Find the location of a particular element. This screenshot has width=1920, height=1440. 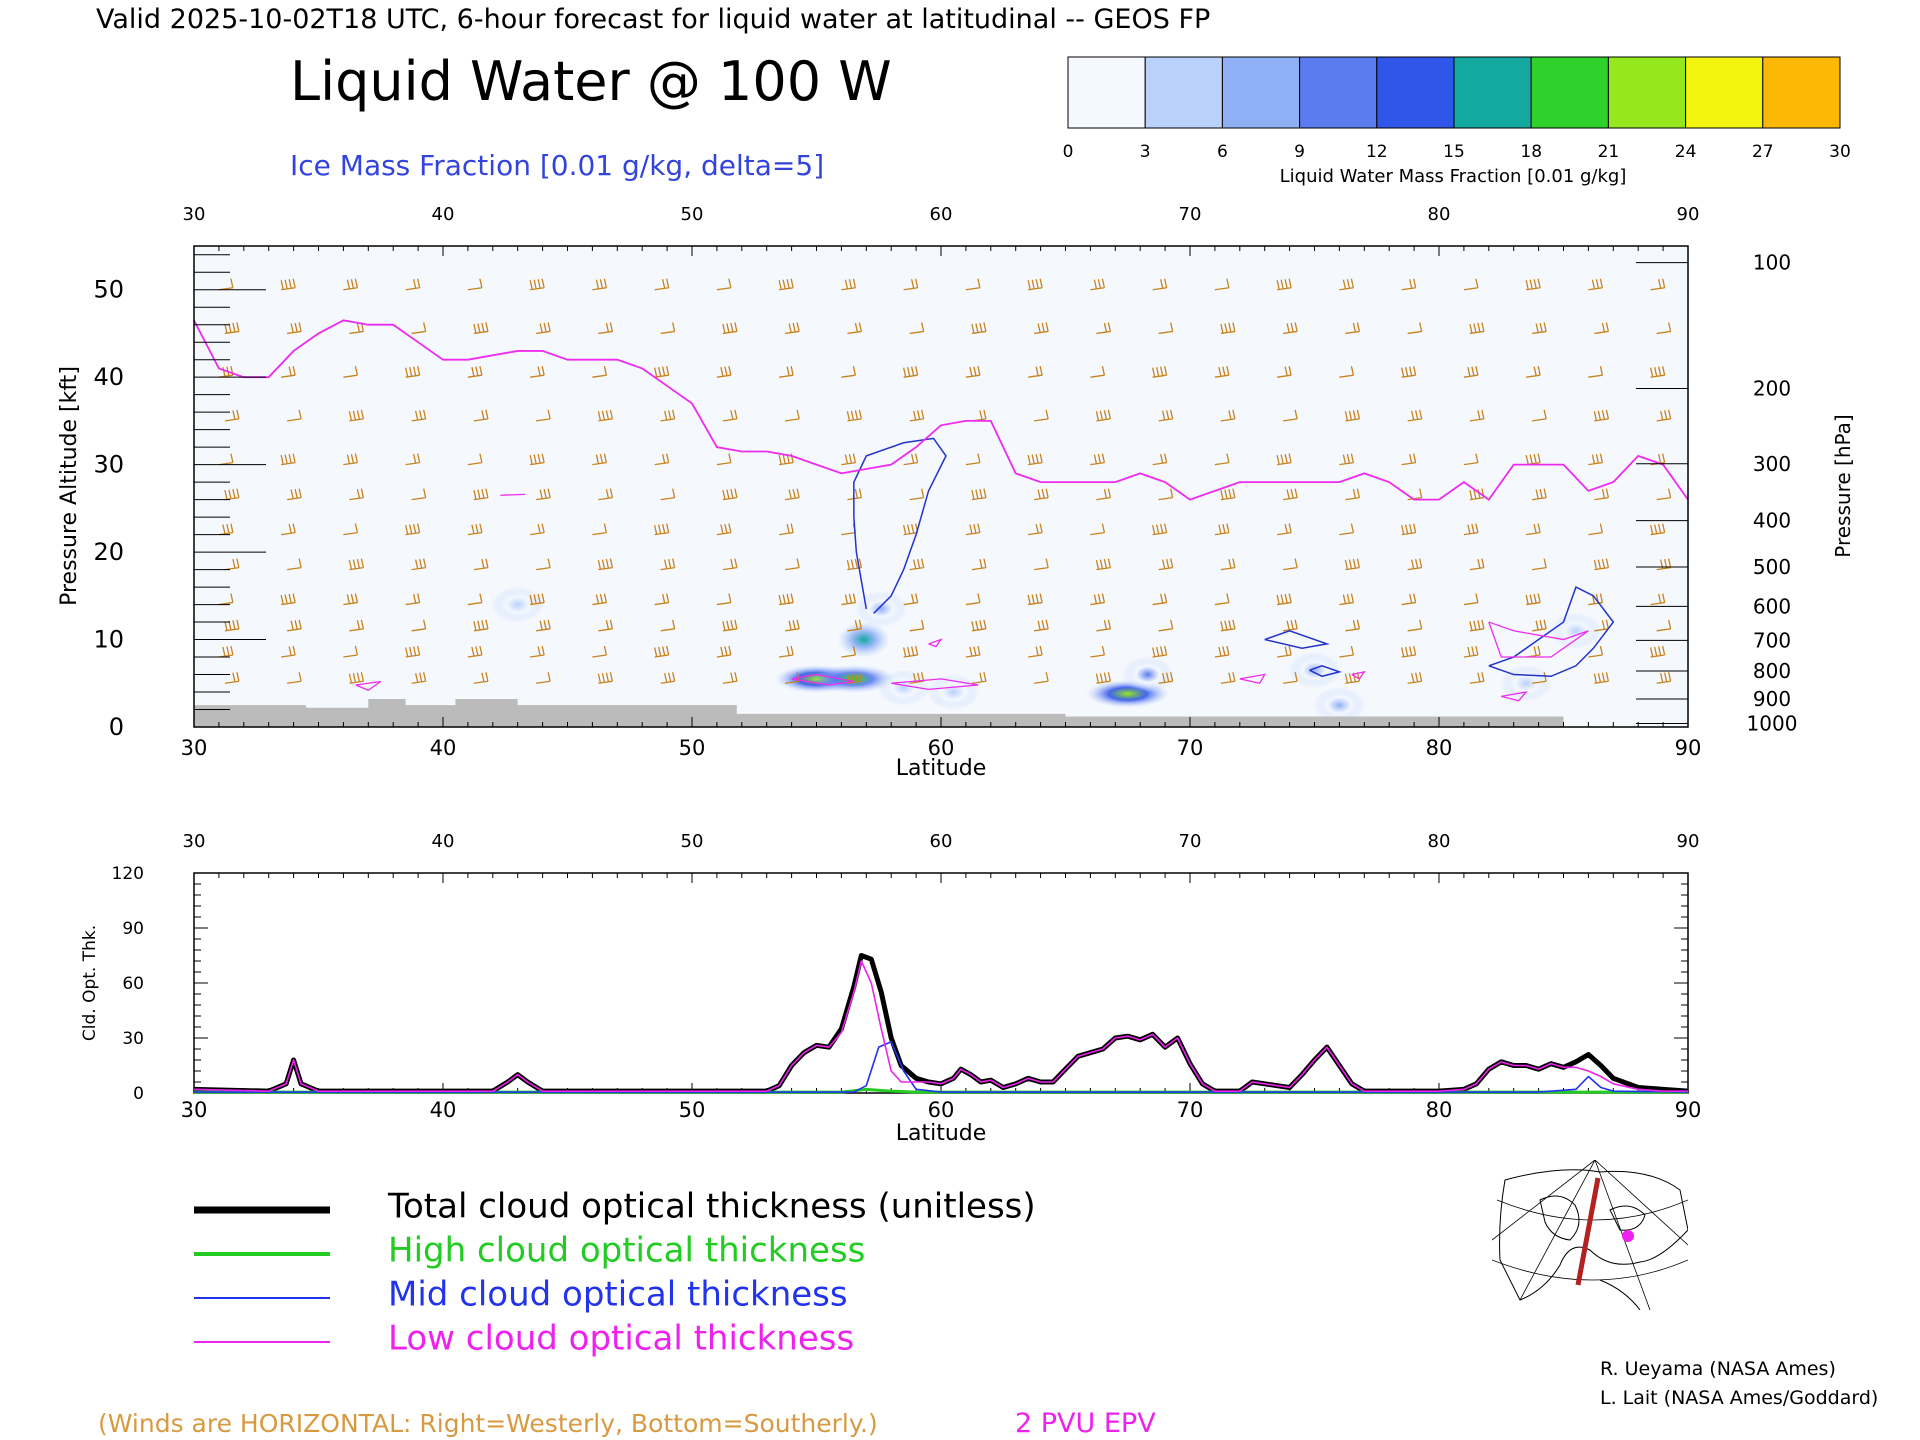

top-xtick-label-top: 60 is located at coordinates (941, 214).